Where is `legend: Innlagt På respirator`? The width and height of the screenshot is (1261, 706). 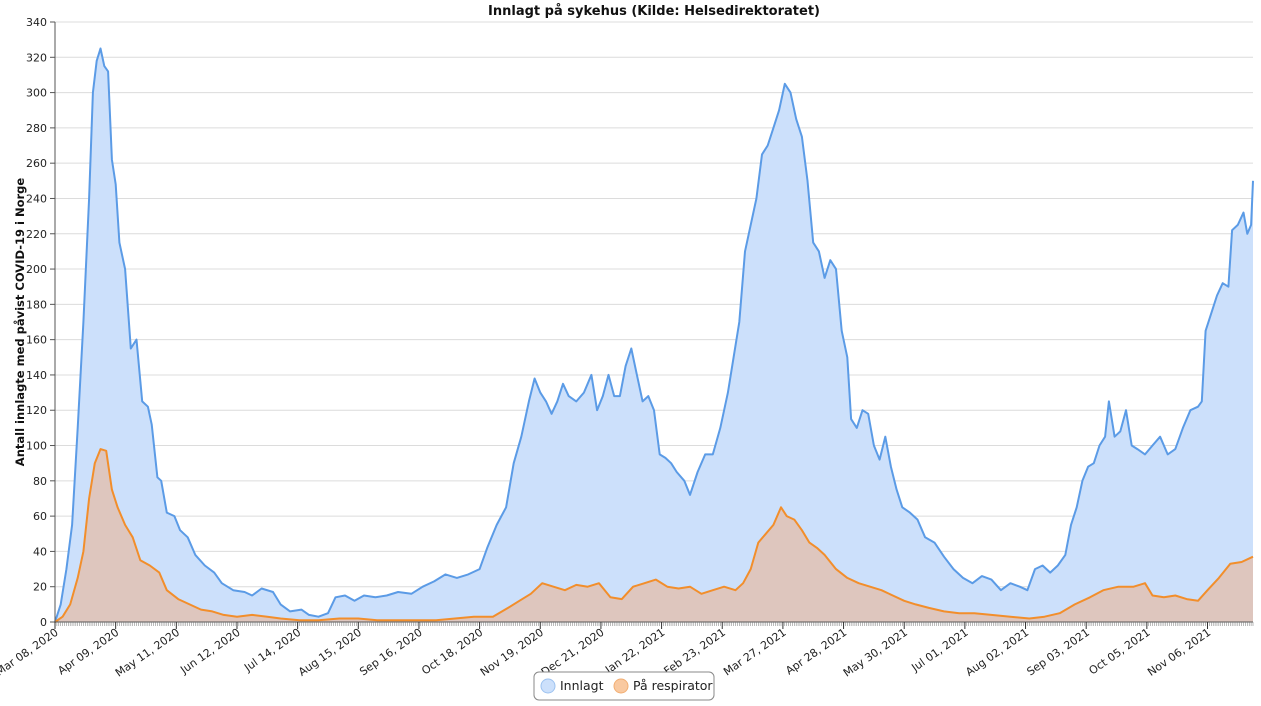
legend: Innlagt På respirator is located at coordinates (624, 686).